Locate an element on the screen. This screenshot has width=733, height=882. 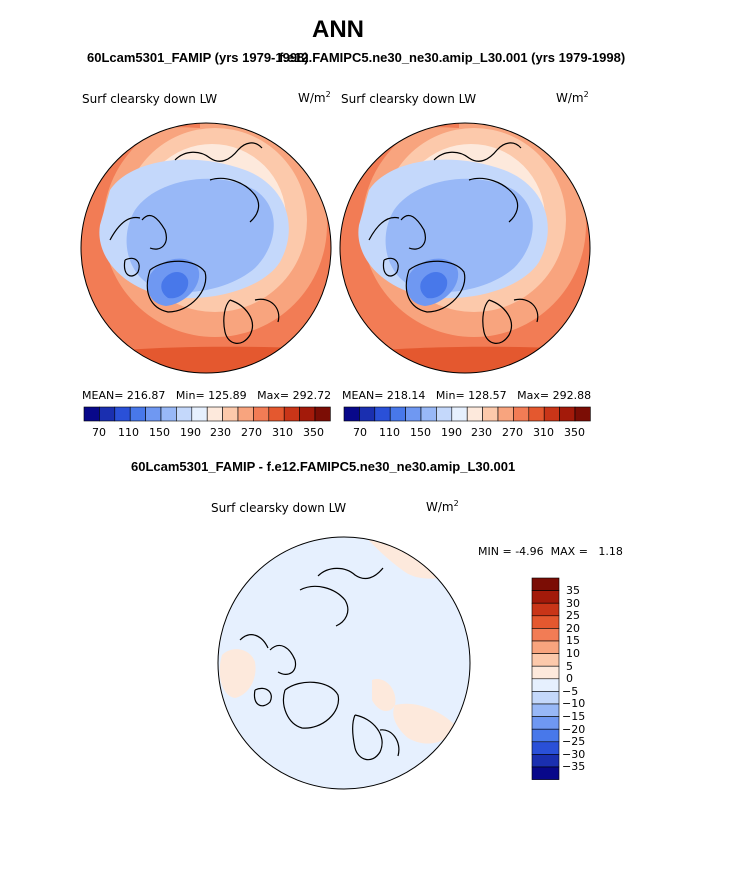
panel2-colorbar-tick: 70 is located at coordinates (360, 432).